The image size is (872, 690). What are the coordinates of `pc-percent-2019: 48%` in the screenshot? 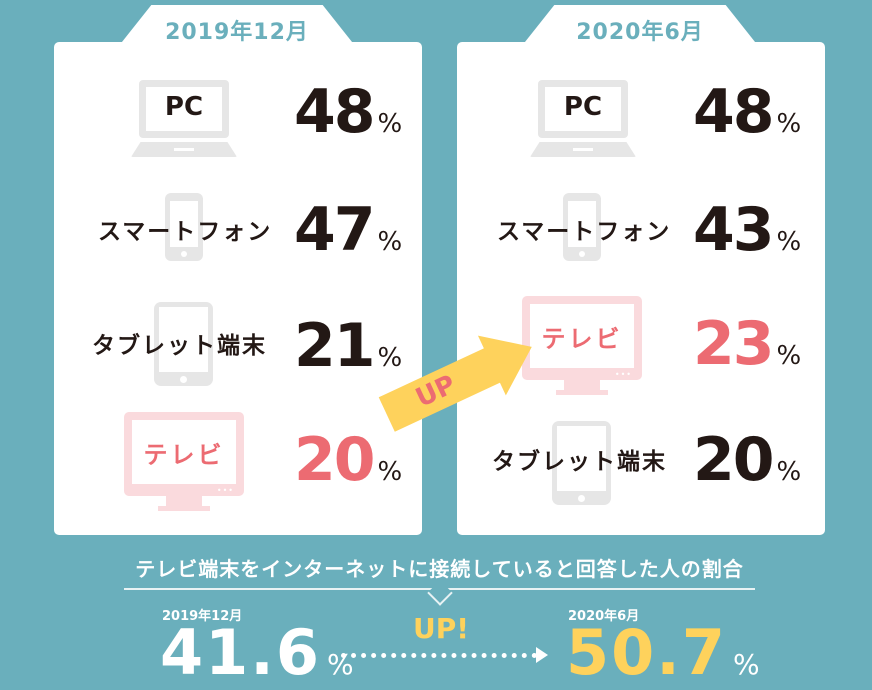 It's located at (348, 112).